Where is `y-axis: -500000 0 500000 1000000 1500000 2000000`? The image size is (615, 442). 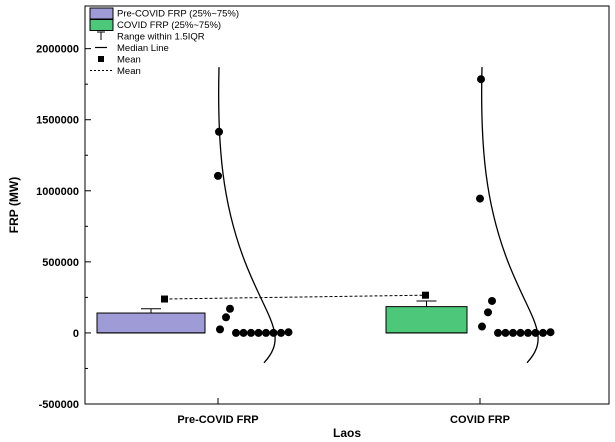 y-axis: -500000 0 500000 1000000 1500000 2000000 is located at coordinates (63, 227).